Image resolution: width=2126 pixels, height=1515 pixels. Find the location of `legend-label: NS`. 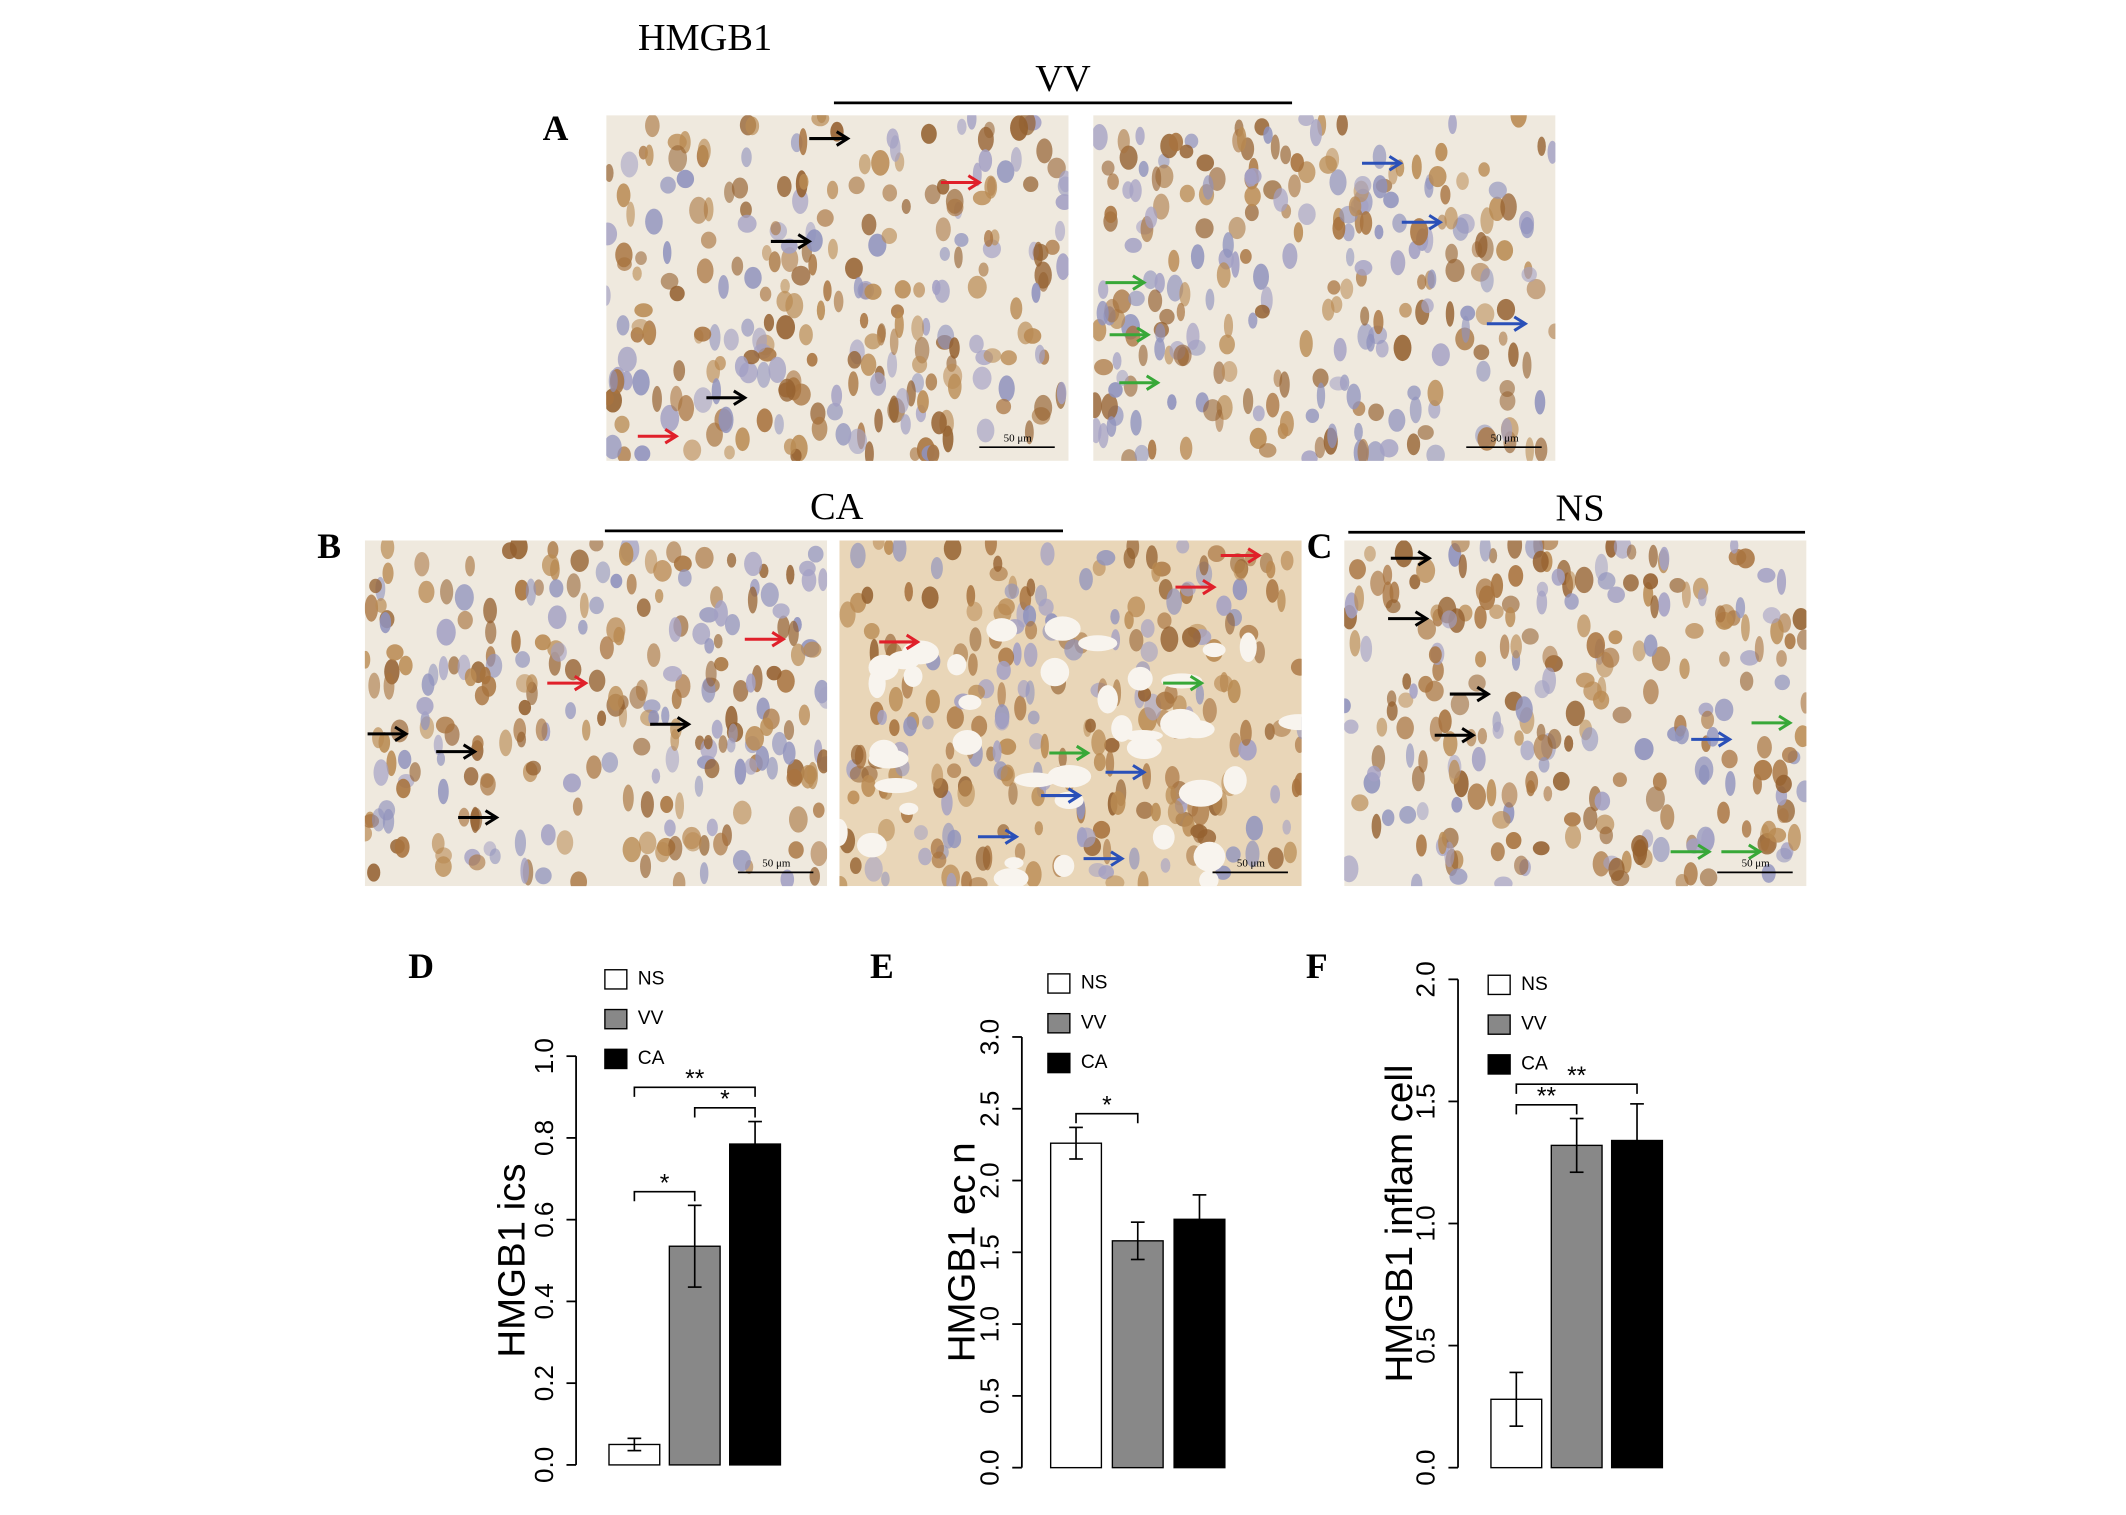

legend-label: NS is located at coordinates (651, 978).